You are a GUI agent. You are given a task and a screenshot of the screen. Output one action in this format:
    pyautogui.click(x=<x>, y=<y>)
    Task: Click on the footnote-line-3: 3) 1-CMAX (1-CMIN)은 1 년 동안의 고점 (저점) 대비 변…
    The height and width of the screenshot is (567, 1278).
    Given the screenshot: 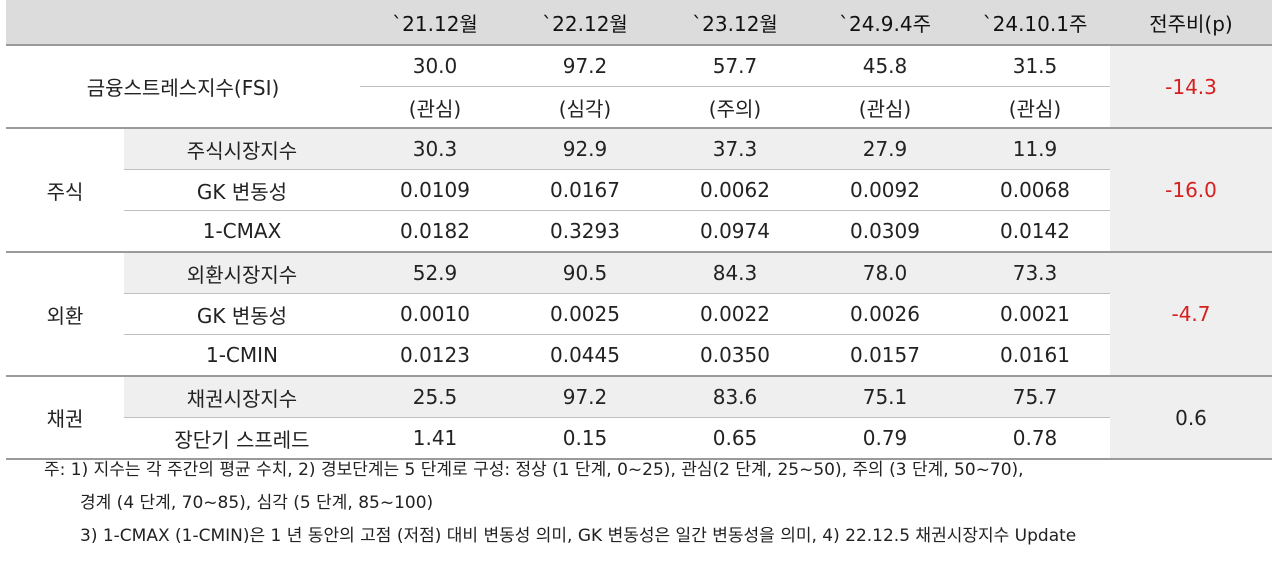 What is the action you would take?
    pyautogui.click(x=578, y=536)
    